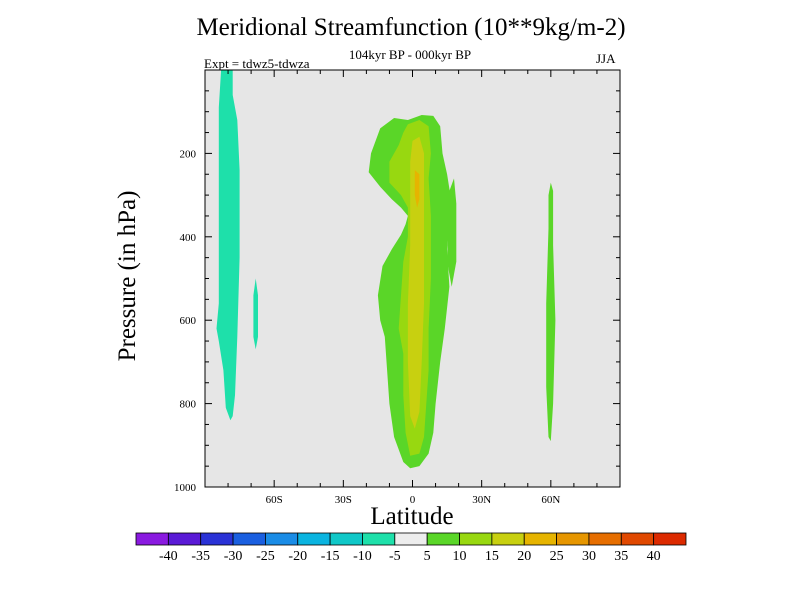 The image size is (800, 600). Describe the element at coordinates (168, 556) in the screenshot. I see `colorbar-label: -40` at that location.